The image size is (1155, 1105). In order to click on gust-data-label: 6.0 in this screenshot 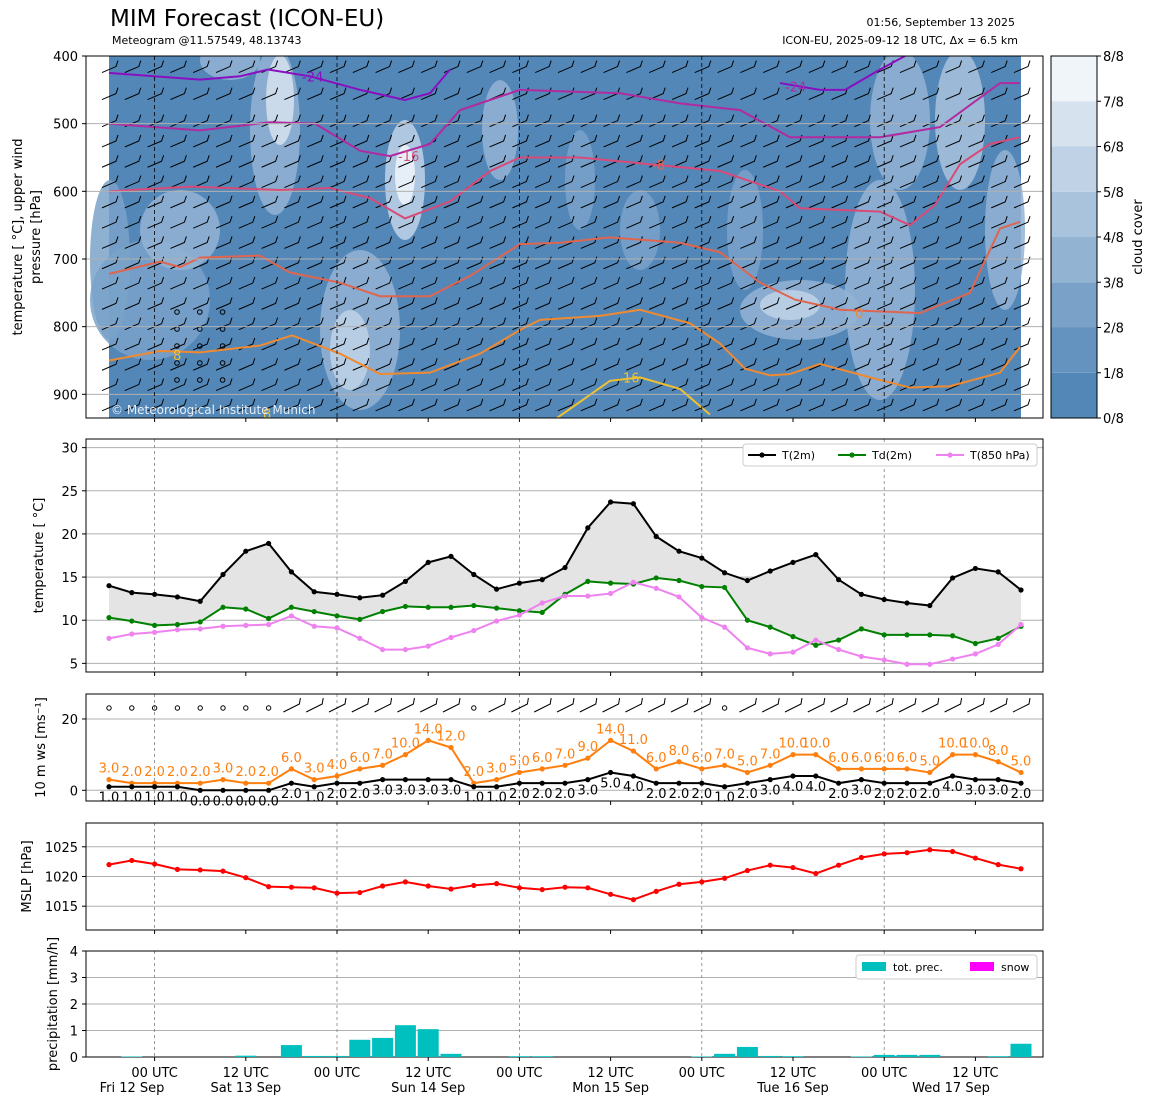, I will do `click(542, 758)`.